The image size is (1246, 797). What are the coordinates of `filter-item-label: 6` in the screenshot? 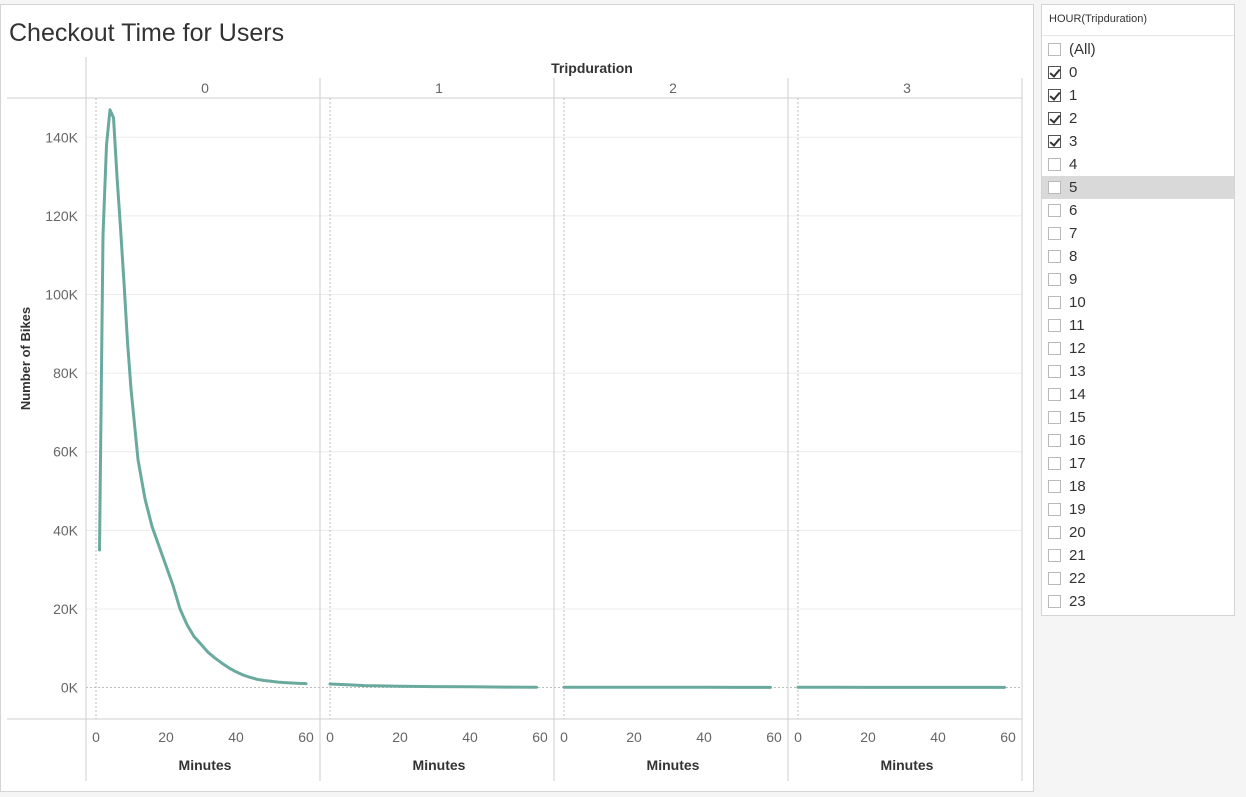 It's located at (1073, 210).